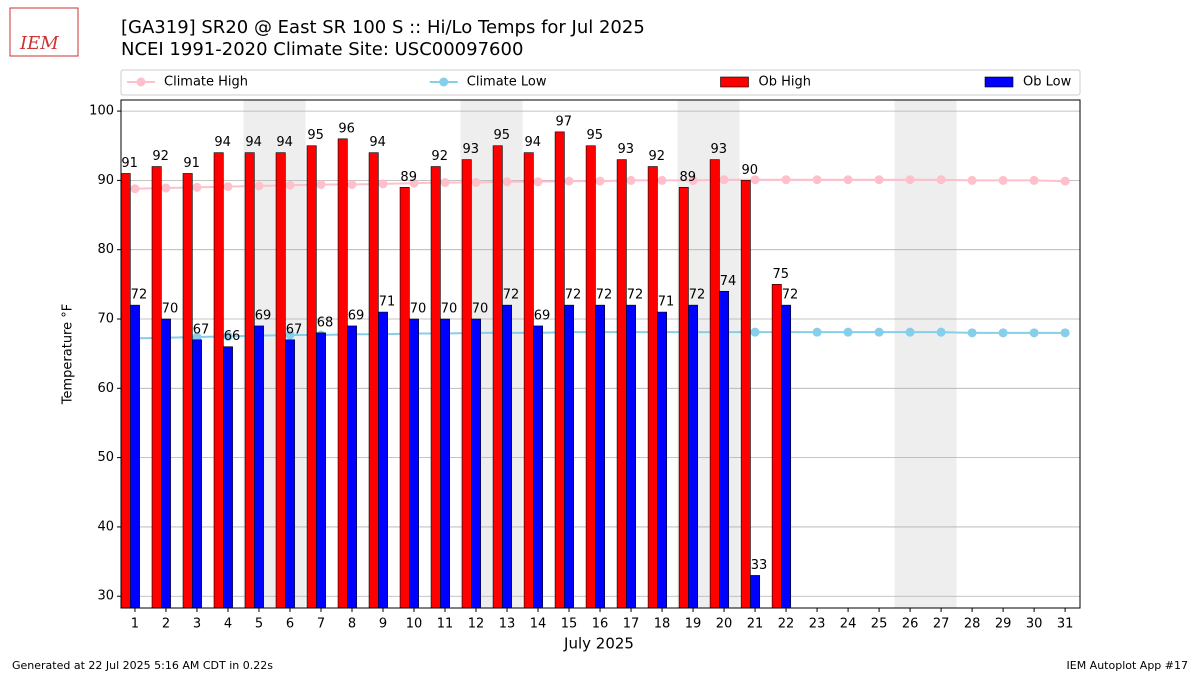  Describe the element at coordinates (346, 128) in the screenshot. I see `data-label: 96` at that location.